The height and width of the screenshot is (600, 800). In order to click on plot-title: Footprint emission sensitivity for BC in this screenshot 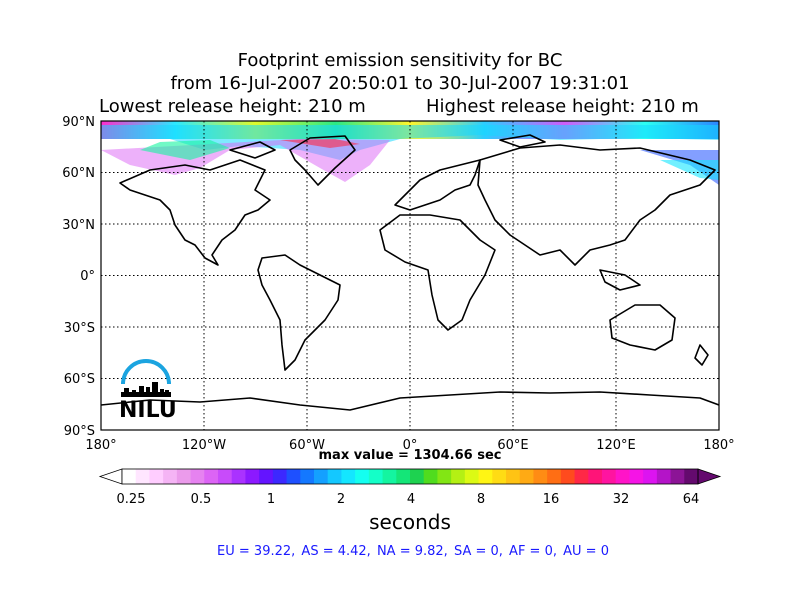, I will do `click(400, 60)`.